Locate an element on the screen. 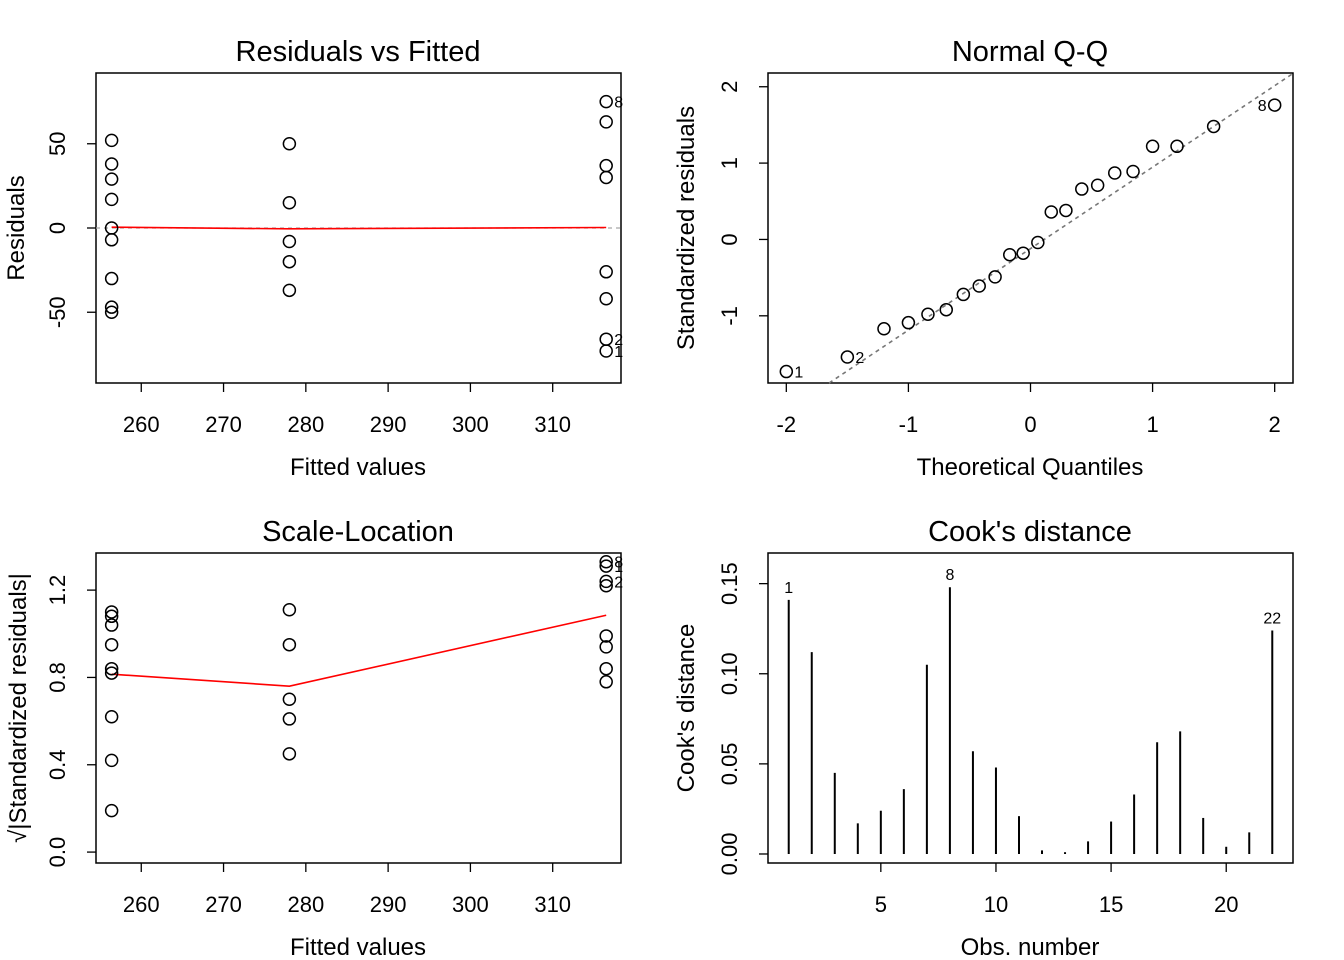  qq-reference-line is located at coordinates (1061, 228).